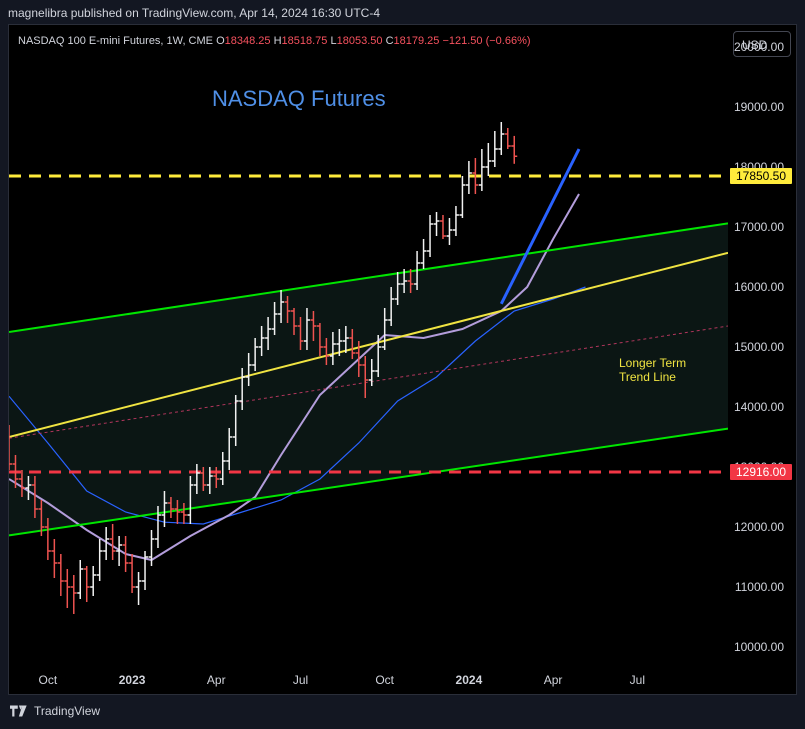 The height and width of the screenshot is (729, 805). I want to click on open-label: O, so click(220, 41).